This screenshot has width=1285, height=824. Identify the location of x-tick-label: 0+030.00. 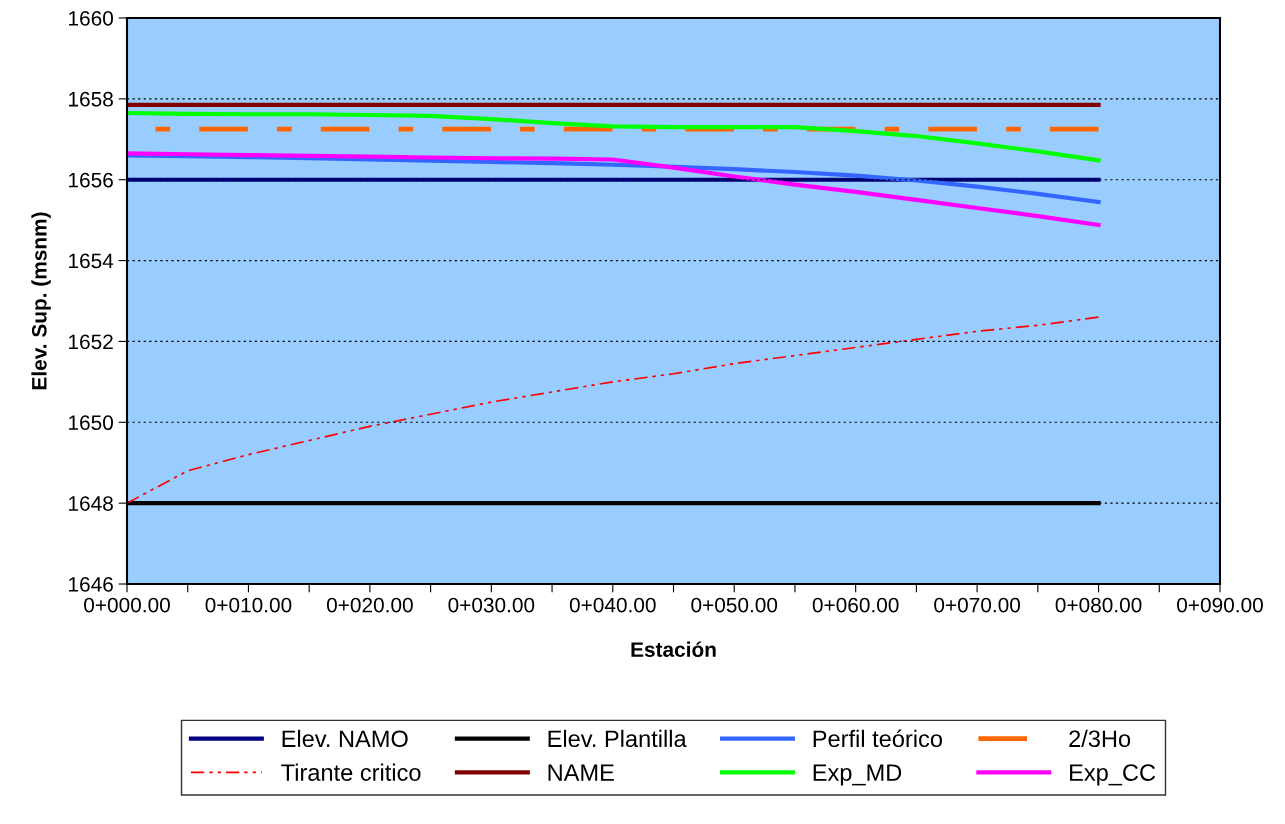
(491, 605).